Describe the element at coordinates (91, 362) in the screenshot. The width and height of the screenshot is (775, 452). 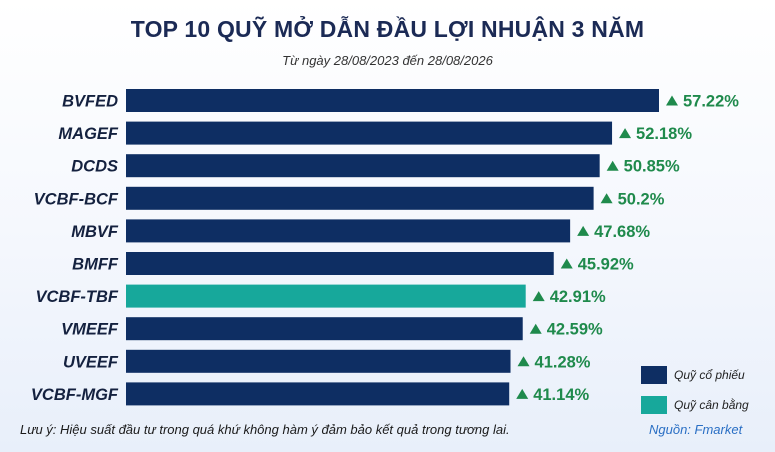
I see `category-label: UVEEF` at that location.